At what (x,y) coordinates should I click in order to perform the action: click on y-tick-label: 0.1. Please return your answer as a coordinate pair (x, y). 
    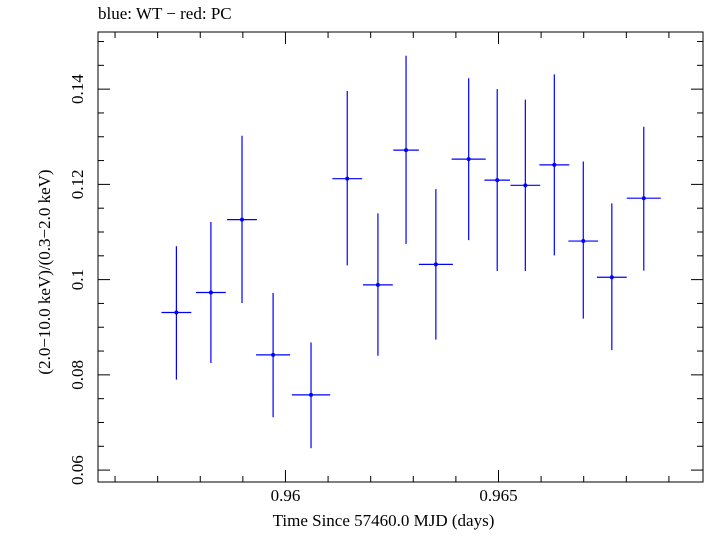
    Looking at the image, I should click on (77, 279).